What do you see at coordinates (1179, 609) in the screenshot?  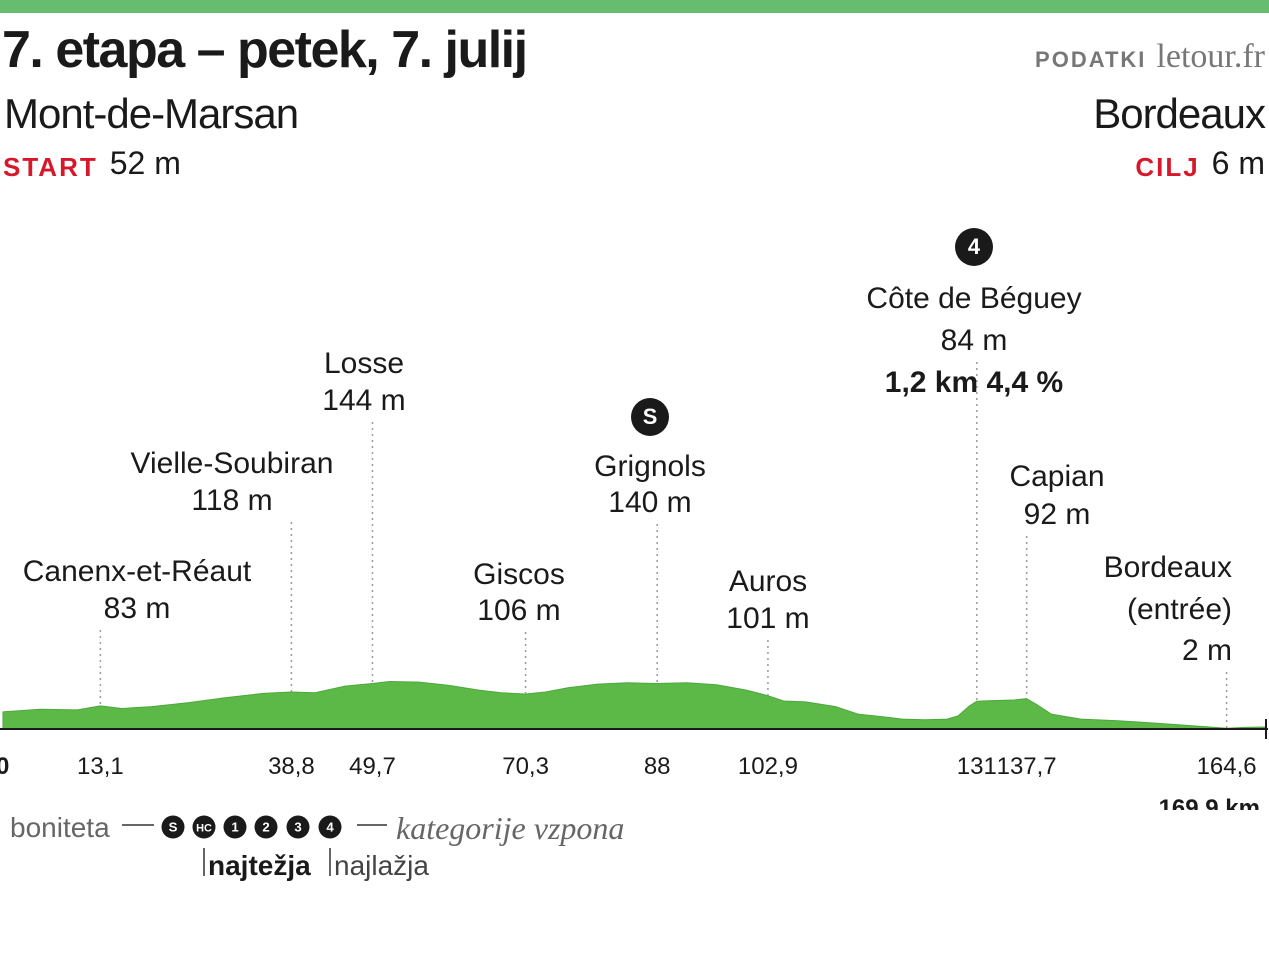 I see `waypoint-name-line2: (entrée)` at bounding box center [1179, 609].